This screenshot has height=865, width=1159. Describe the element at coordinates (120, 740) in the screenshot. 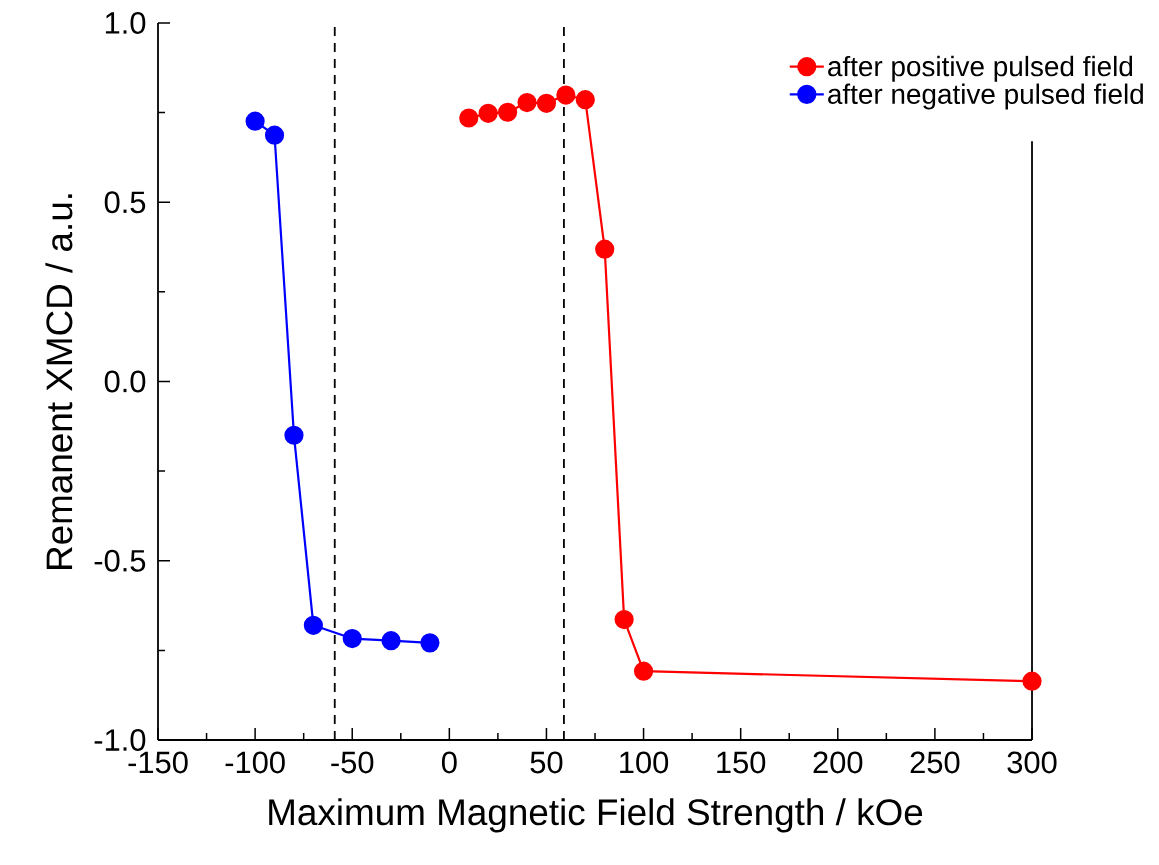

I see `y-tick-label: -1.0` at that location.